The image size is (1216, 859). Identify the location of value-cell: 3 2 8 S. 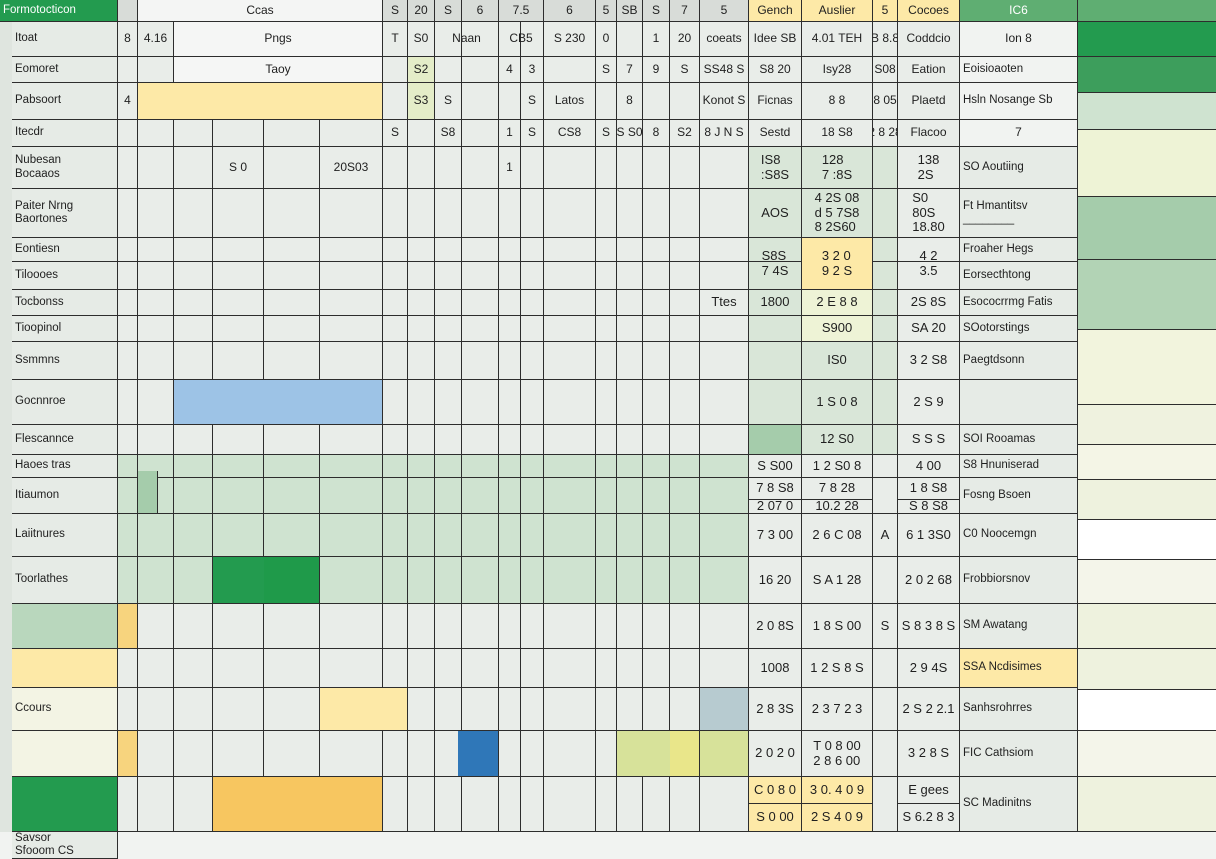
(929, 754).